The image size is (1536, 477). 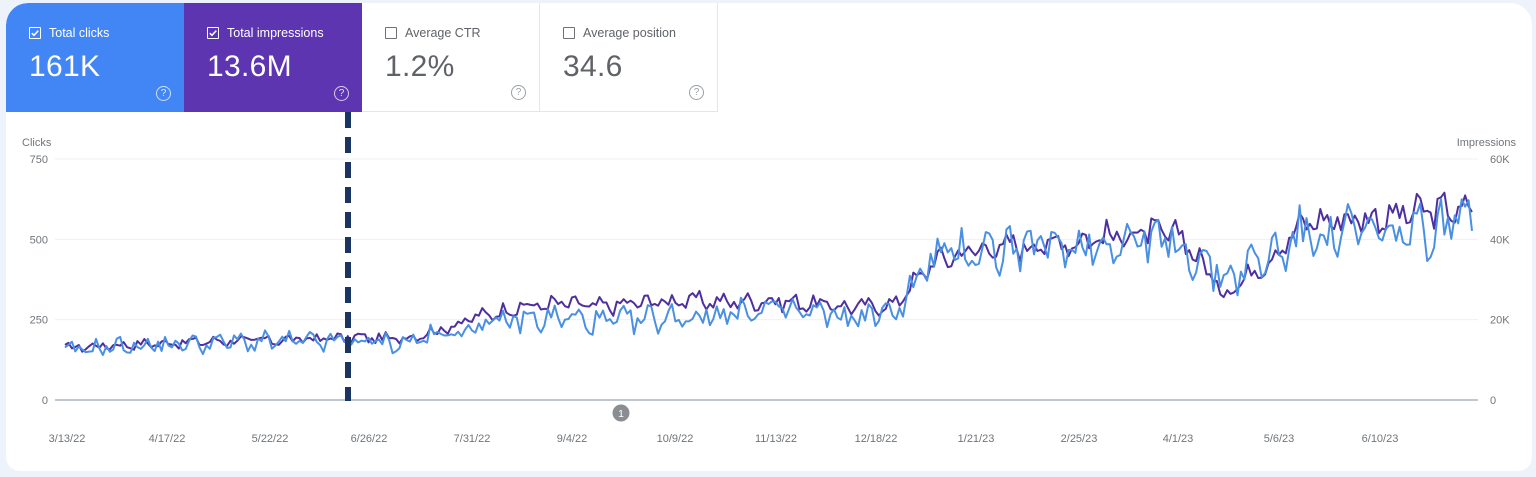 I want to click on metric-tile-total-clicks: Total clicks 161K ?, so click(x=95, y=57).